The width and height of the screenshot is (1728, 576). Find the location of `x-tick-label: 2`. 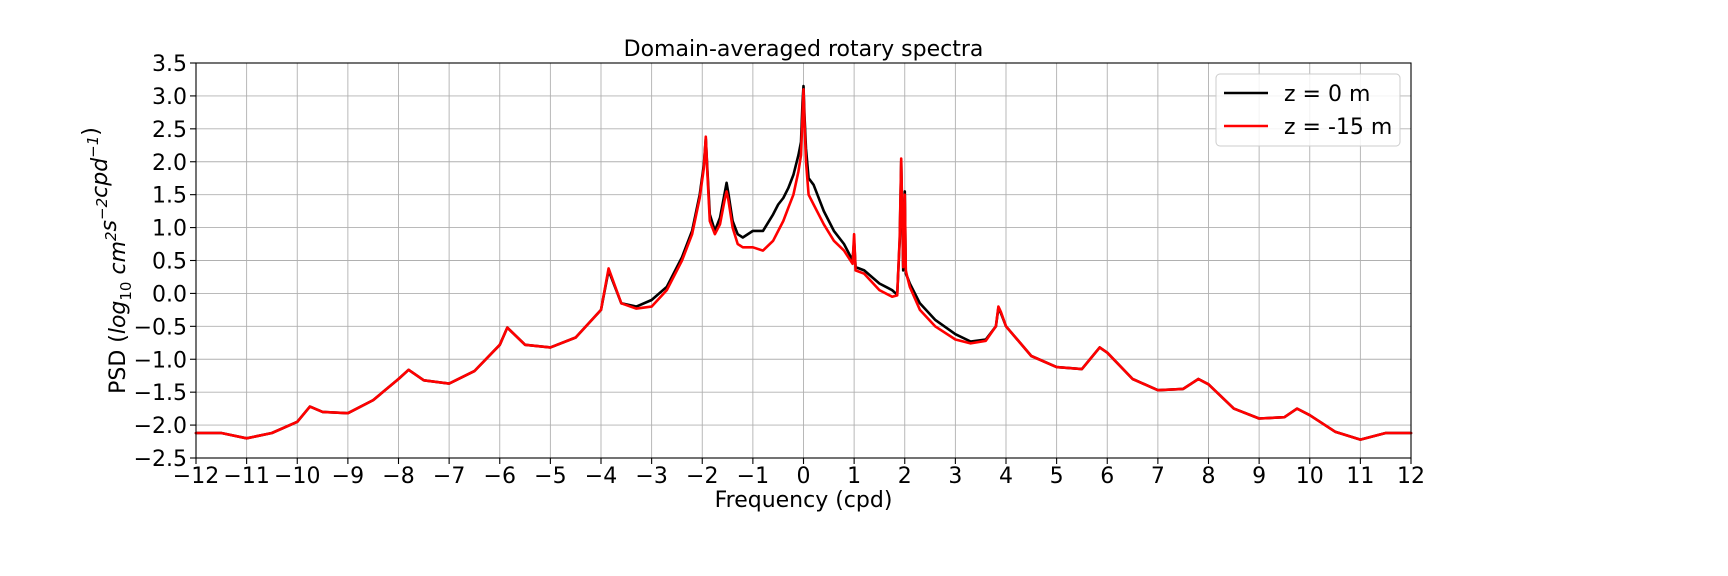

x-tick-label: 2 is located at coordinates (905, 476).